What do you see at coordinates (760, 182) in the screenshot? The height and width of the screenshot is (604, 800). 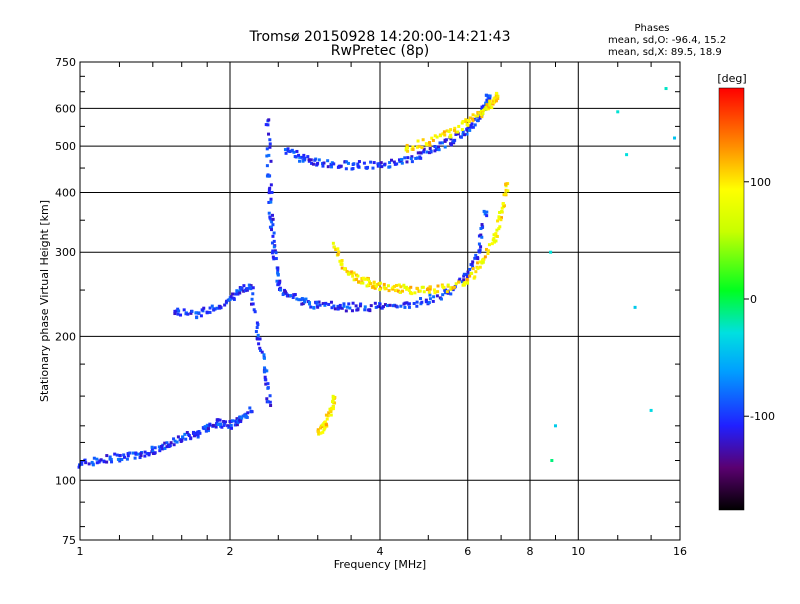 I see `colorbar-tick-label: 100` at bounding box center [760, 182].